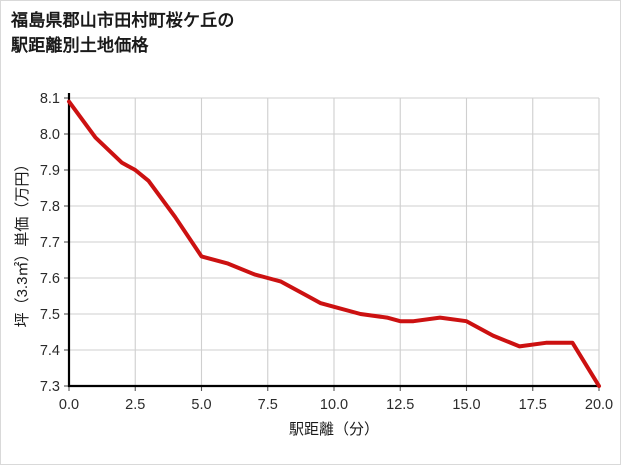  What do you see at coordinates (334, 429) in the screenshot?
I see `x-axis-title: 駅距離（分）` at bounding box center [334, 429].